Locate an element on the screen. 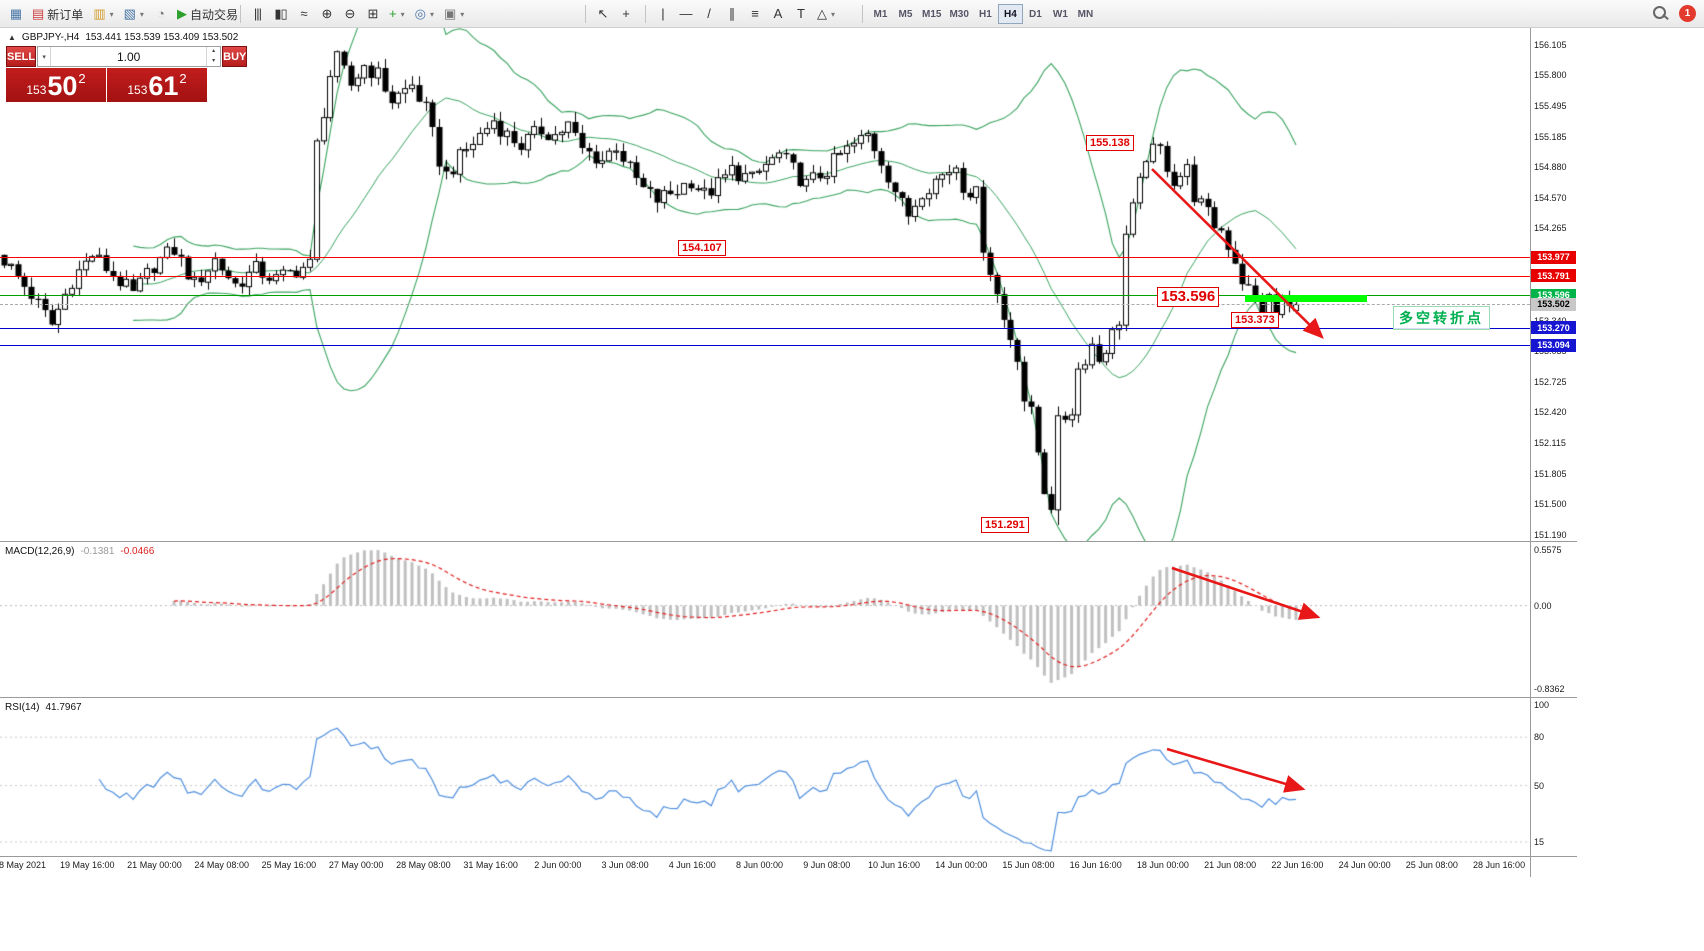  volume-spinner: ▴ ▾ is located at coordinates (213, 56).